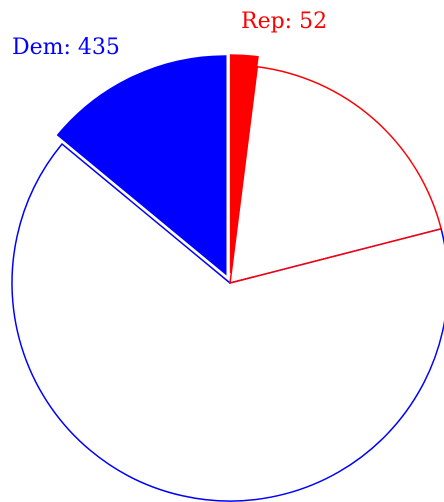 The image size is (444, 502). What do you see at coordinates (244, 164) in the screenshot?
I see `rep-filled-slice` at bounding box center [244, 164].